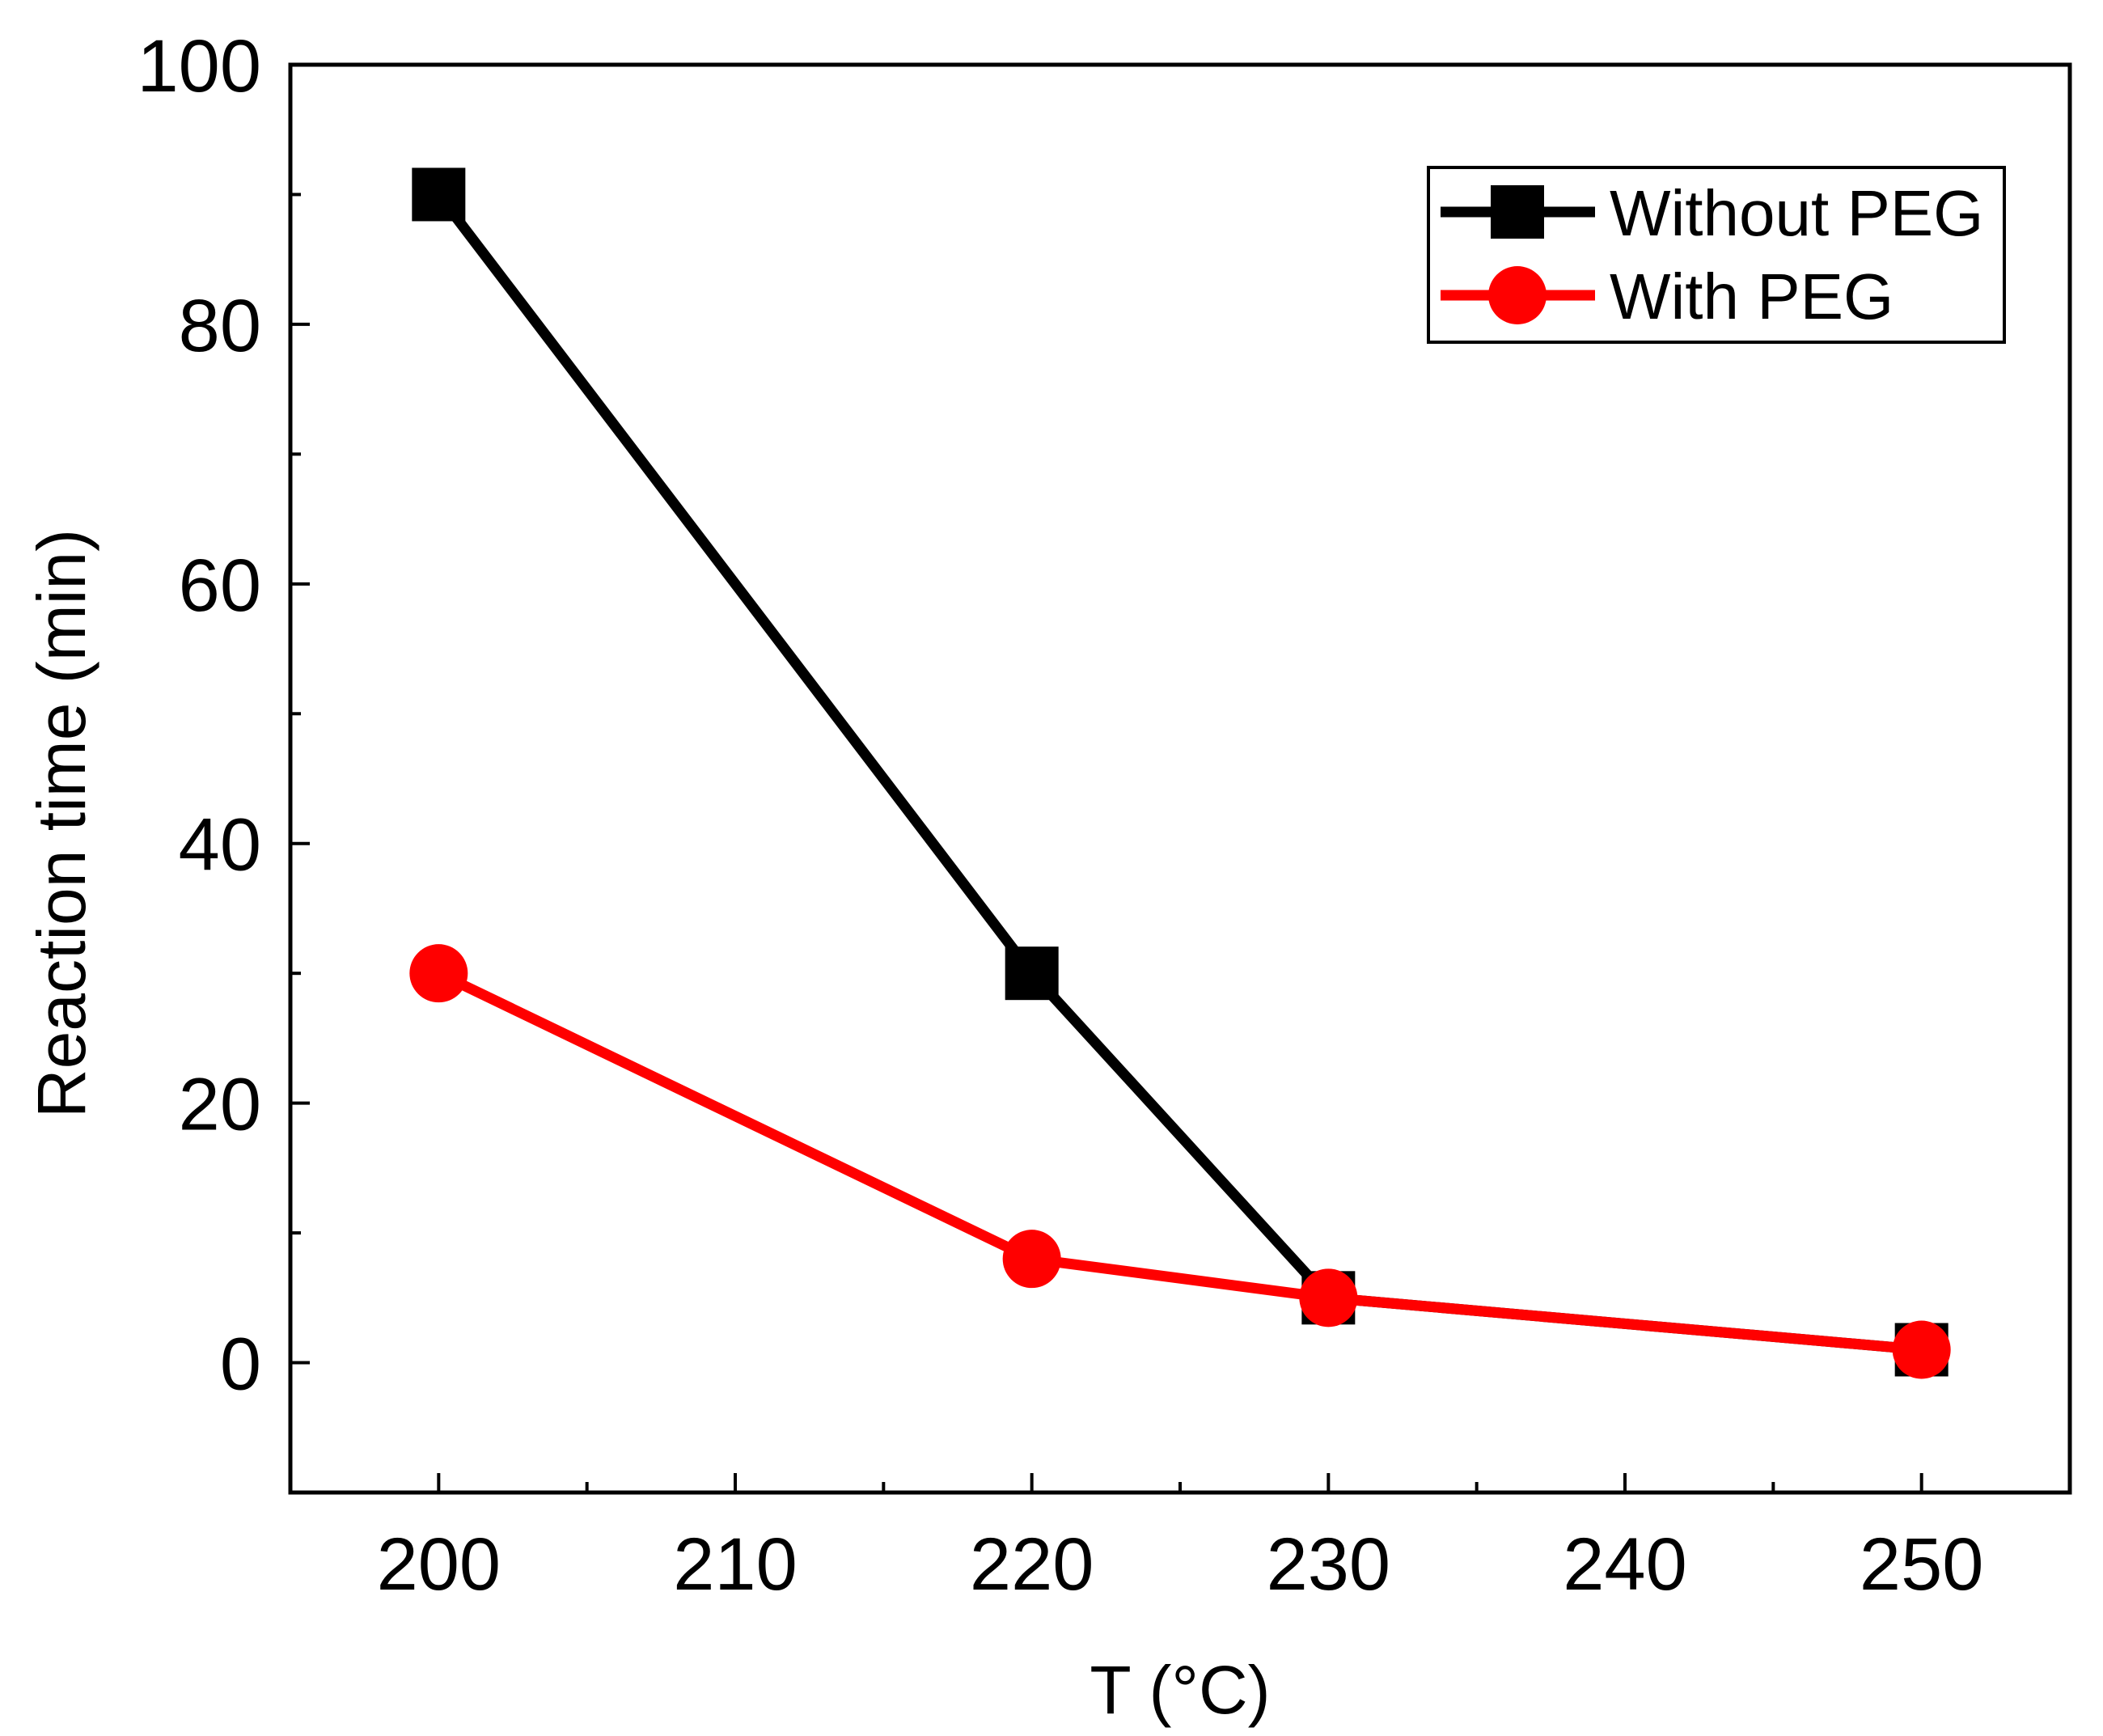 This screenshot has height=1736, width=2103. Describe the element at coordinates (1517, 212) in the screenshot. I see `legend-marker-without-peg` at that location.